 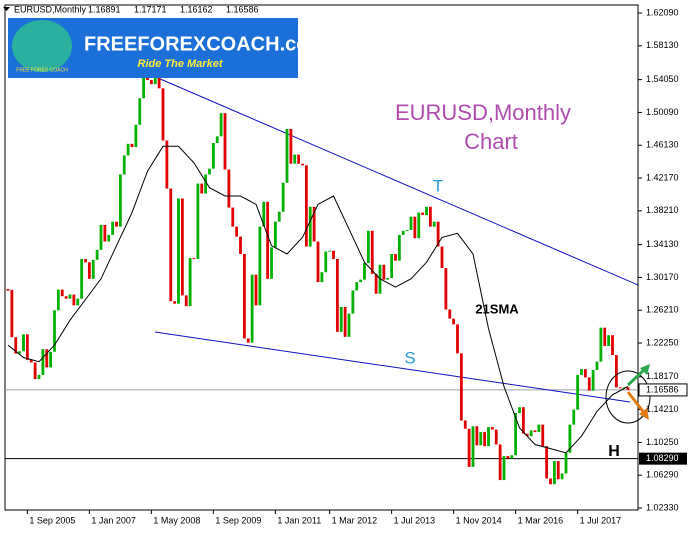 What do you see at coordinates (42, 46) in the screenshot?
I see `logo-emblem` at bounding box center [42, 46].